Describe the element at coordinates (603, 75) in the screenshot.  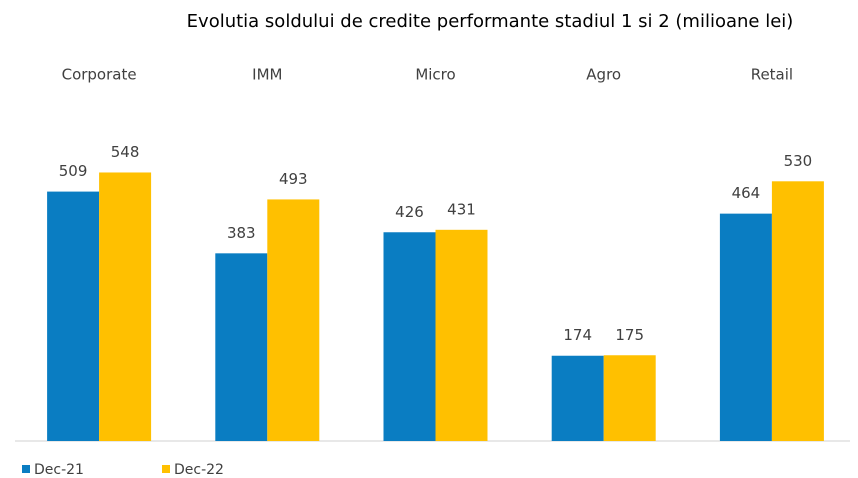
I see `category-label: Agro` at that location.